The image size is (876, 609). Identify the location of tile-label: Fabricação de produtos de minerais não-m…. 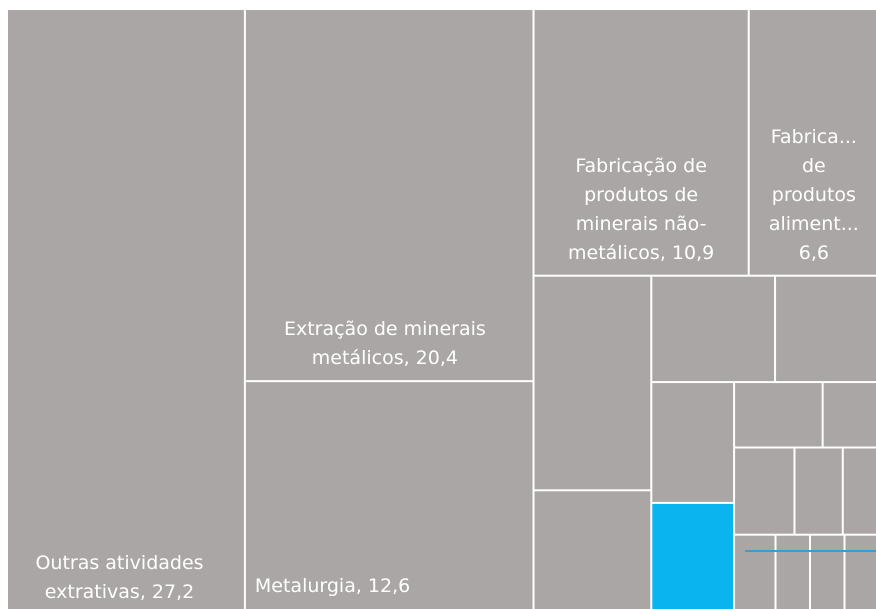
(641, 209).